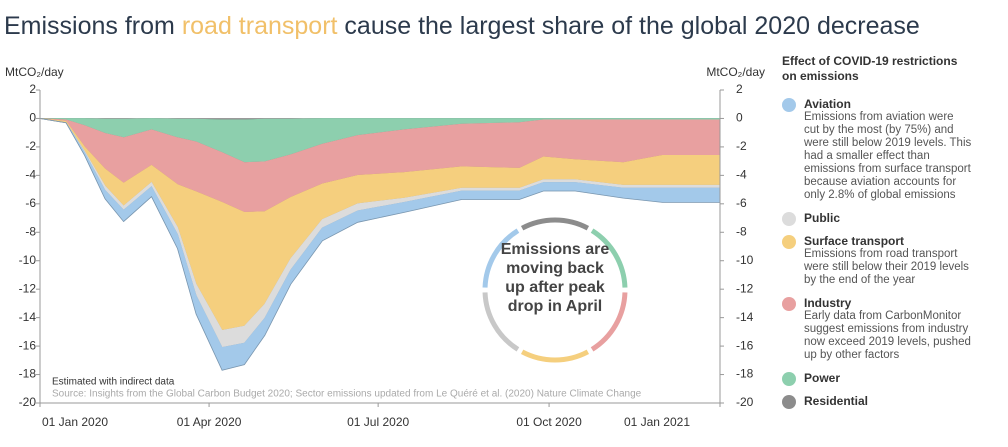  I want to click on y-tick-label: 0, so click(32, 118).